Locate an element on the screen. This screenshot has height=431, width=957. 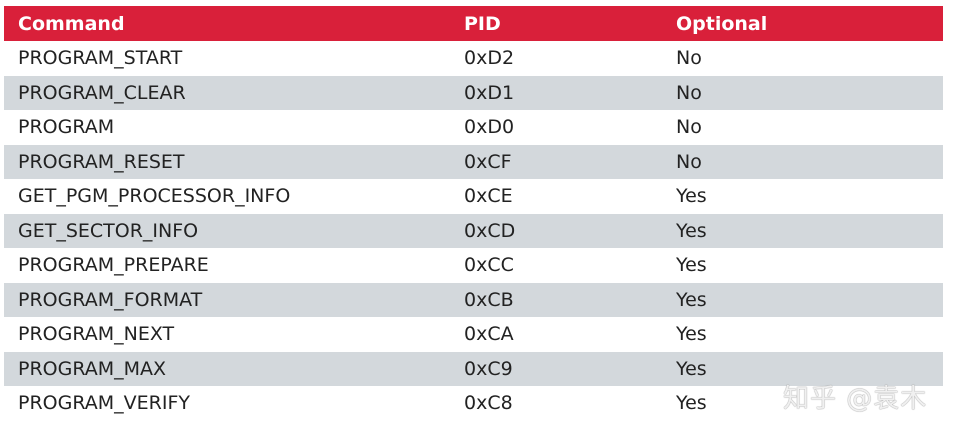
table-row: GET_SECTOR_INFO 0xCD Yes is located at coordinates (473, 230).